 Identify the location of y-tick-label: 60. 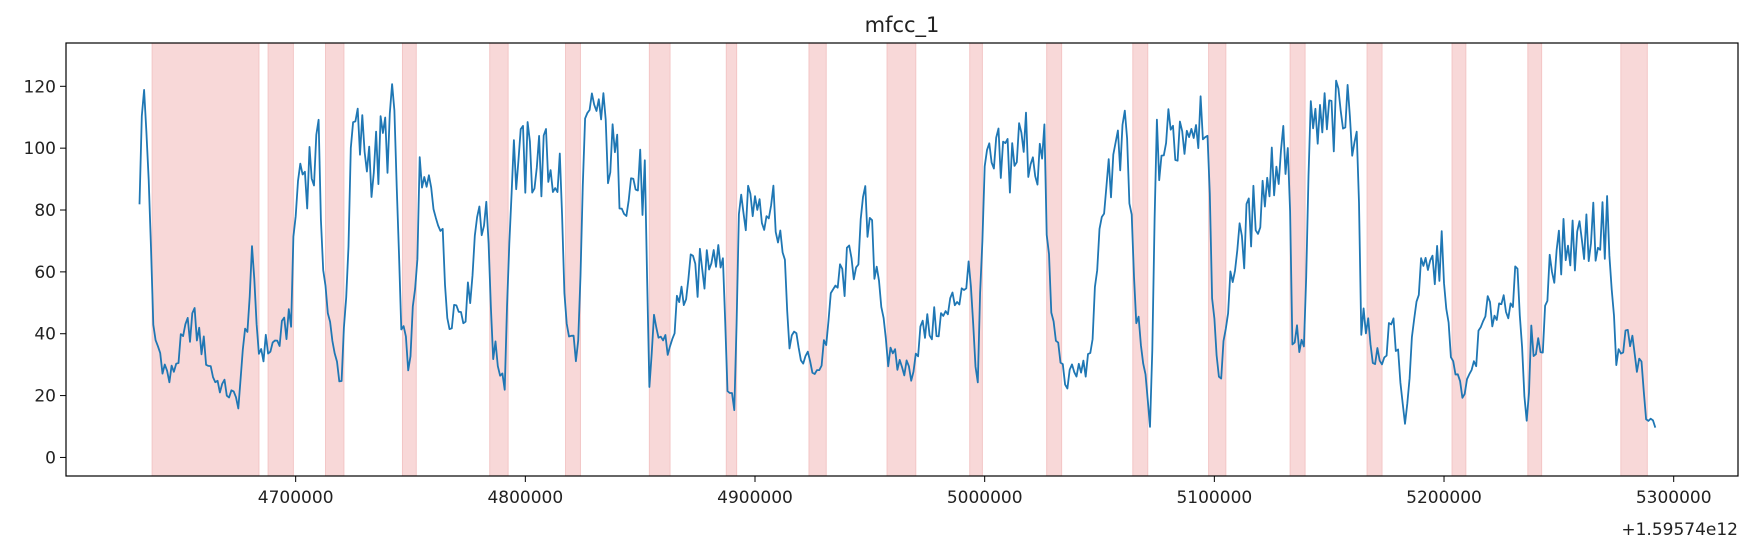
(45, 273).